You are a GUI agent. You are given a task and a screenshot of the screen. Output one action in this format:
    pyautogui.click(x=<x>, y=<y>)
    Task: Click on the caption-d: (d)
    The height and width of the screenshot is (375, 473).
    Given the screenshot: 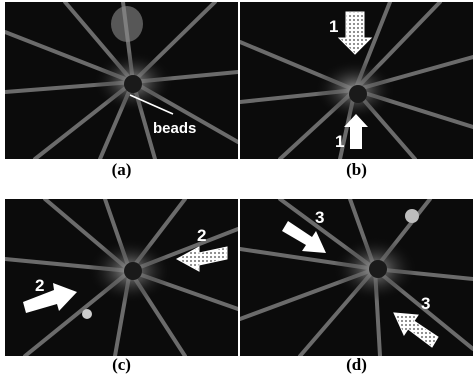 What is the action you would take?
    pyautogui.click(x=356, y=364)
    